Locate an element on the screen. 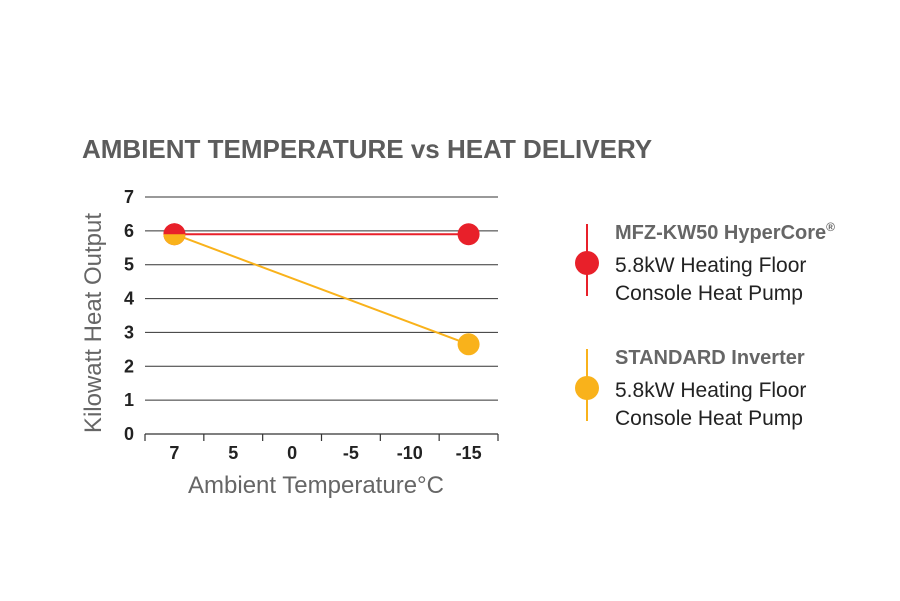  series-group is located at coordinates (321, 289).